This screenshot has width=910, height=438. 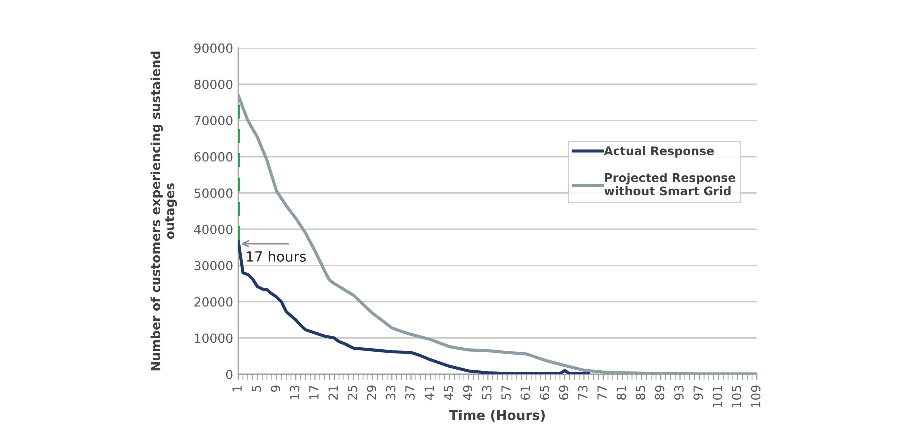 I want to click on x-tick-label: 41, so click(x=429, y=393).